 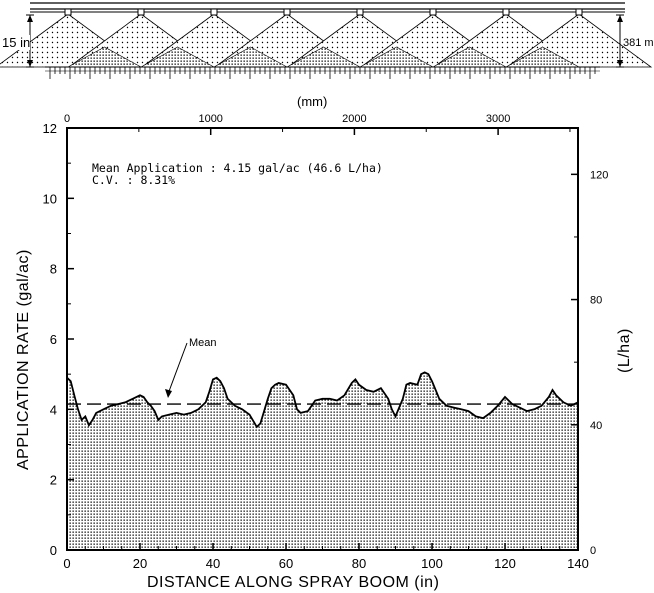 I want to click on right-axis-title: (L/ha), so click(x=624, y=350).